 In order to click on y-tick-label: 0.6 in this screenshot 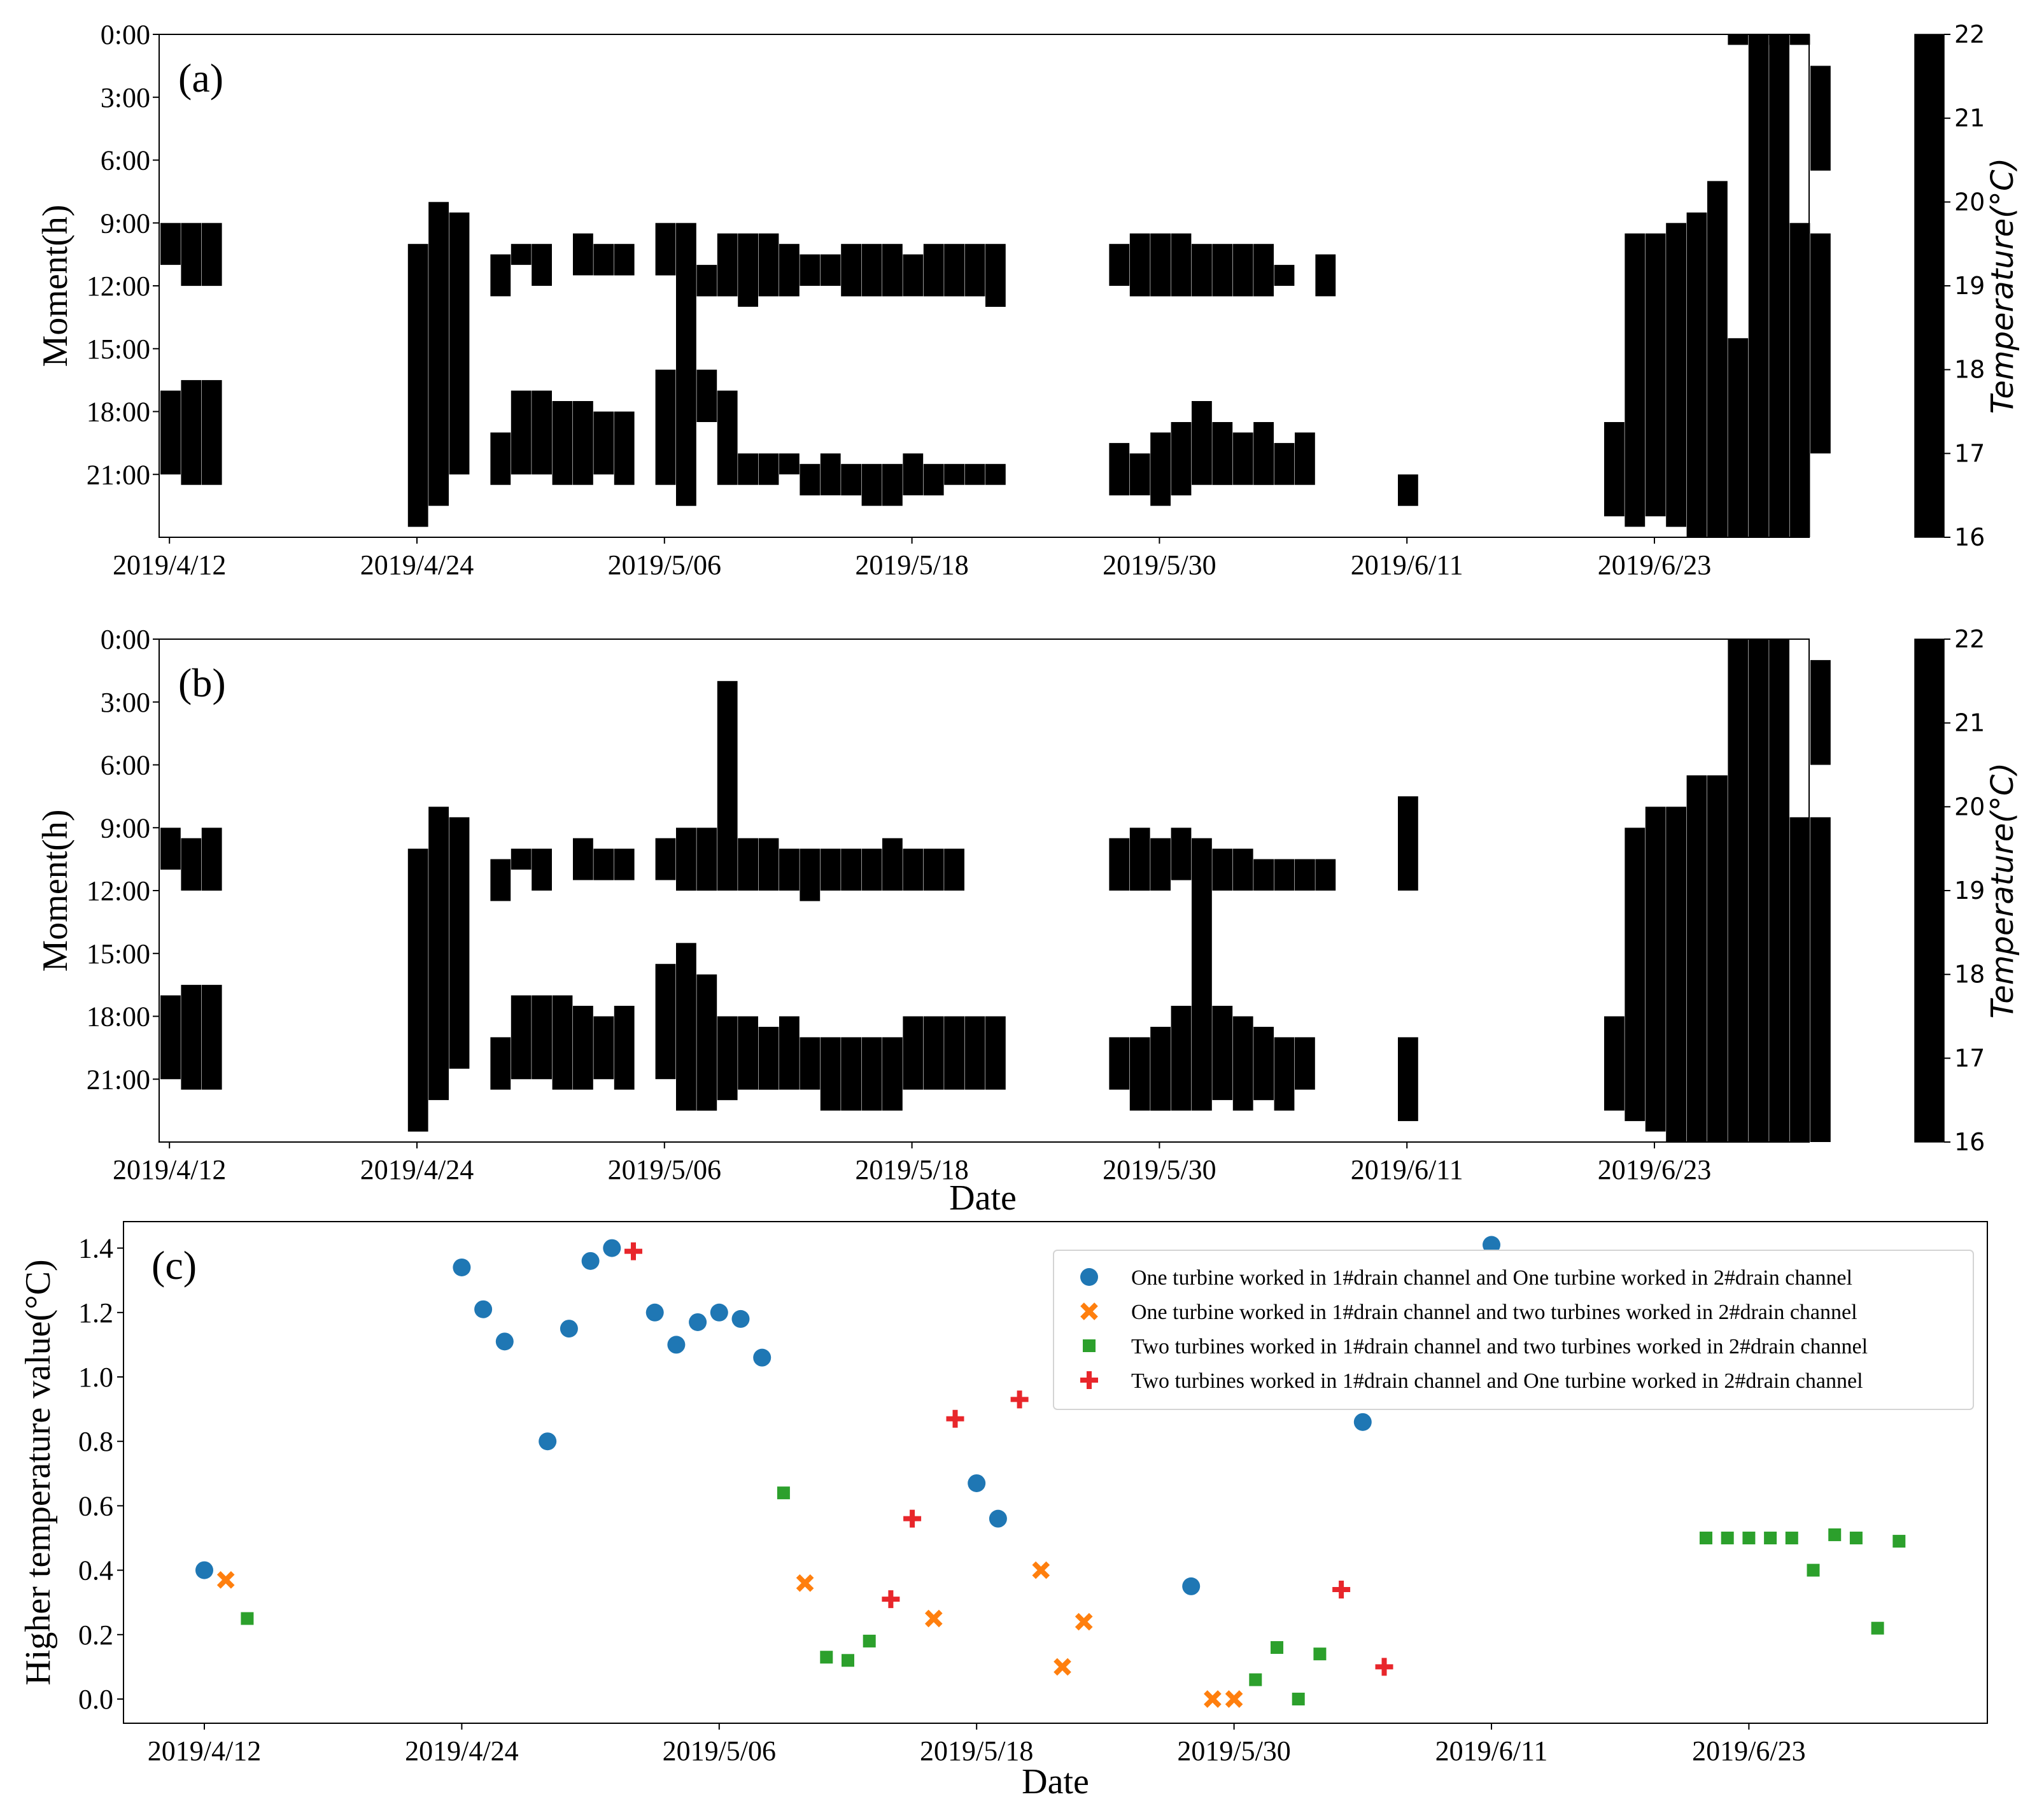, I will do `click(96, 1506)`.